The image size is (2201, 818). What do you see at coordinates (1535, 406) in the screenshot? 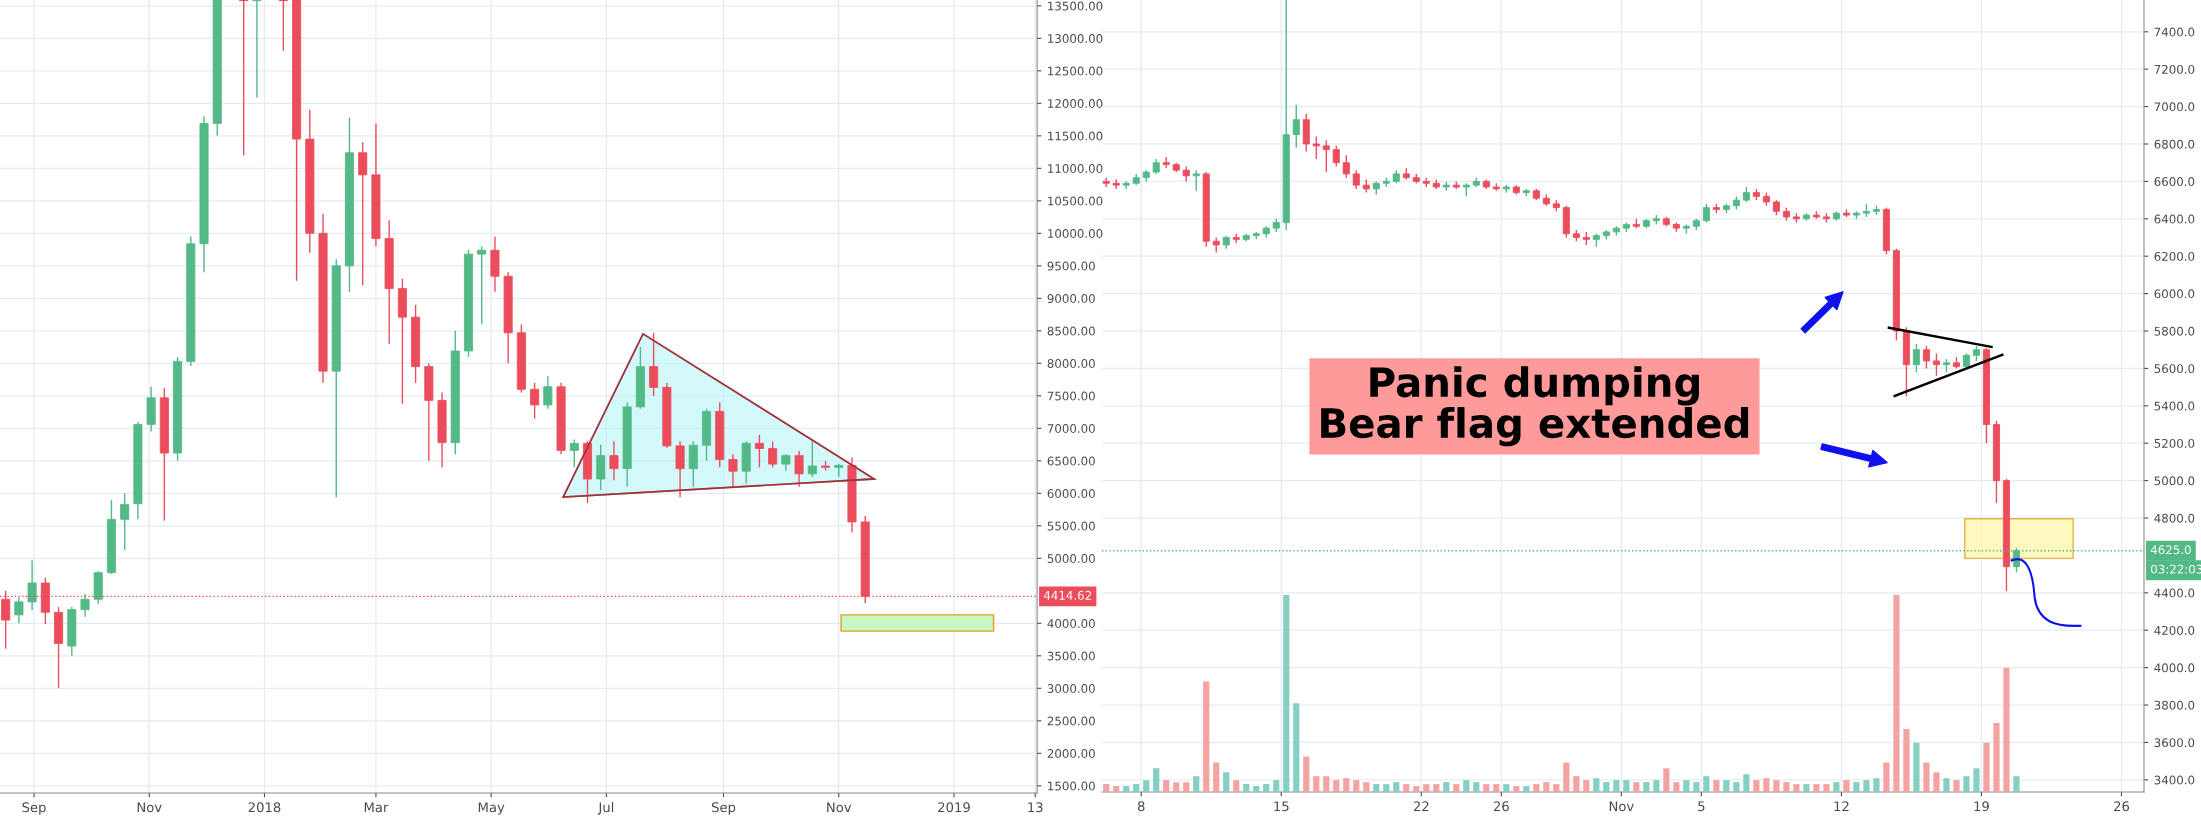
I see `annotation: Panic dumping Bear flag extended` at bounding box center [1535, 406].